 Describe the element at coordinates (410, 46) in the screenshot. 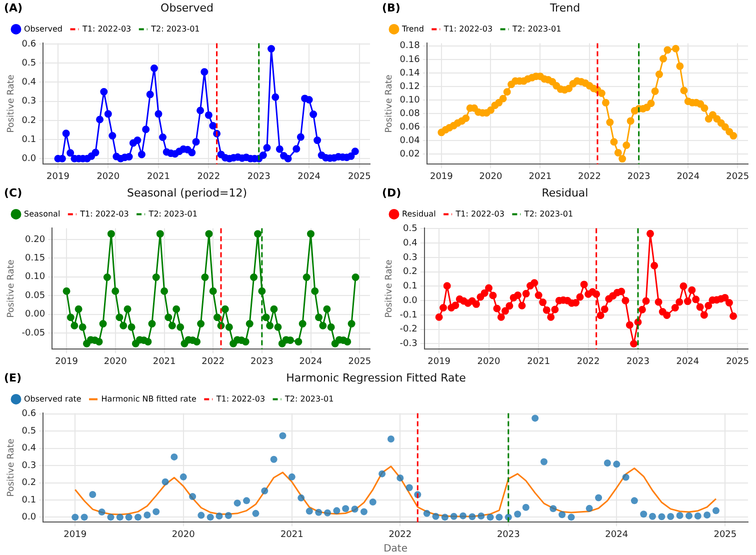

I see `y-tick-label: 0.18` at that location.